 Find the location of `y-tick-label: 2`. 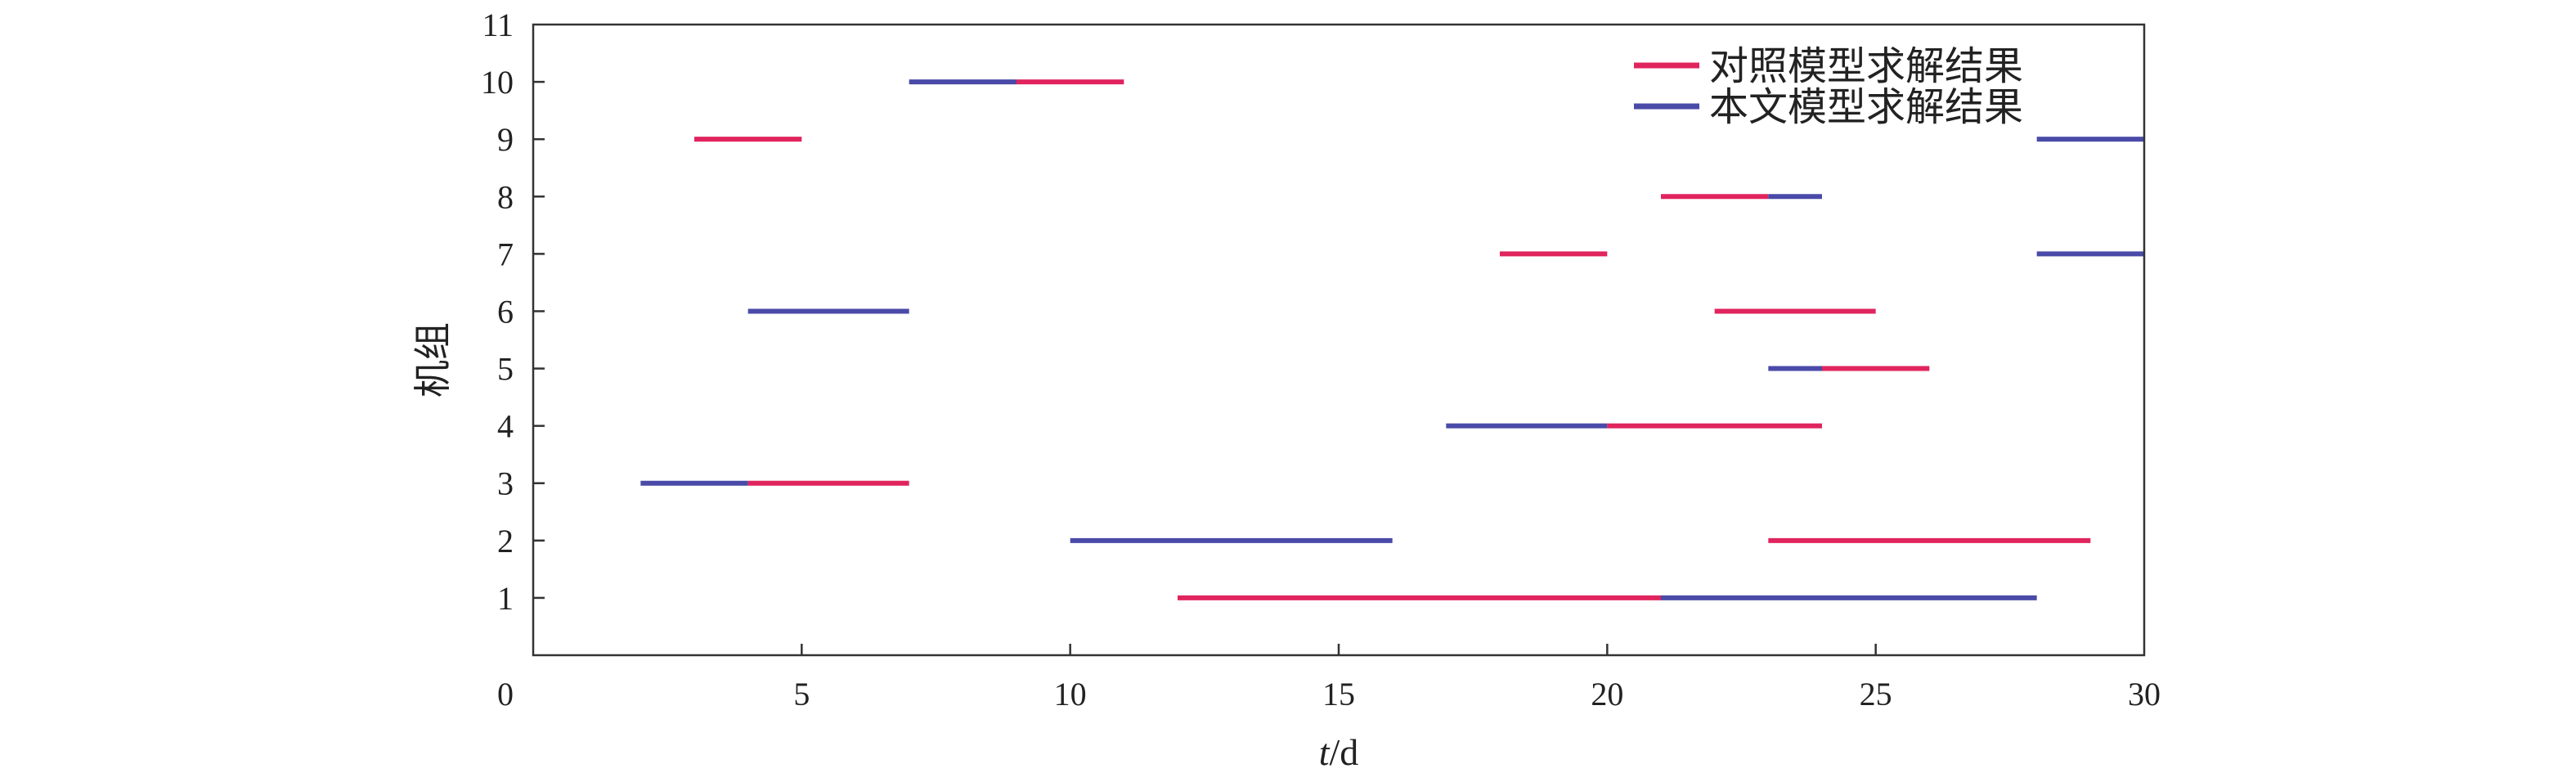

y-tick-label: 2 is located at coordinates (506, 541).